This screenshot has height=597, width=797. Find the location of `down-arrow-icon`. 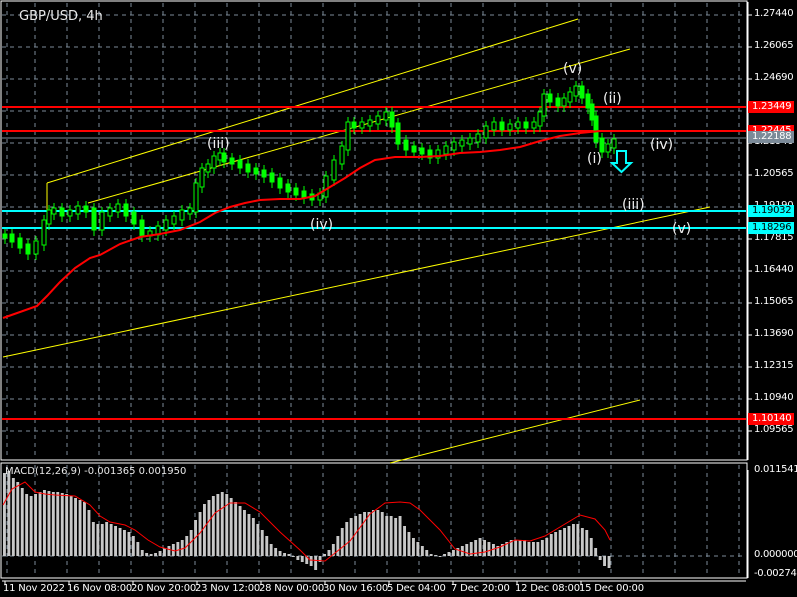

down-arrow-icon is located at coordinates (621, 162).